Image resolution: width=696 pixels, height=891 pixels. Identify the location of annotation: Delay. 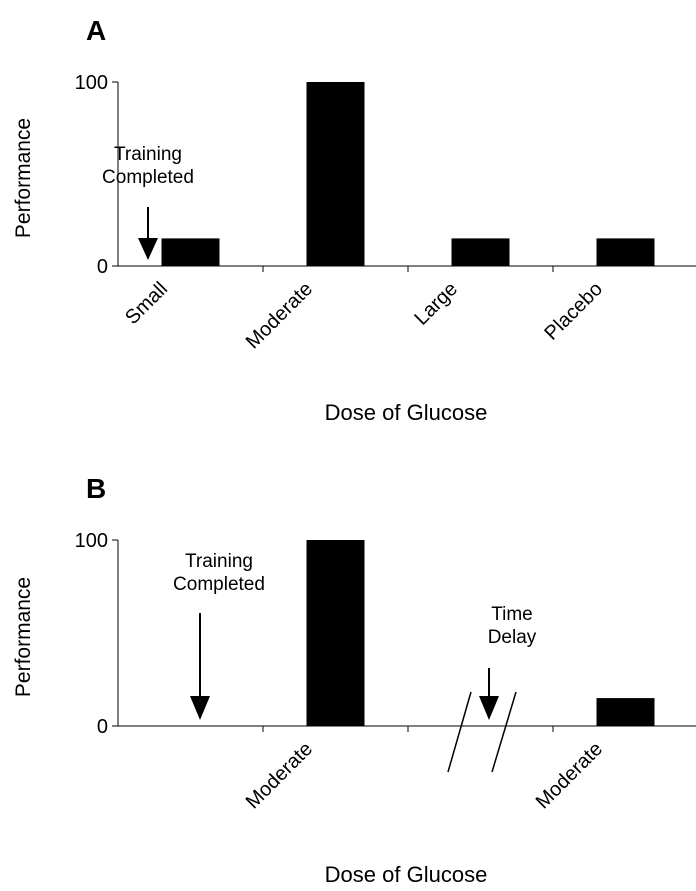
(512, 637).